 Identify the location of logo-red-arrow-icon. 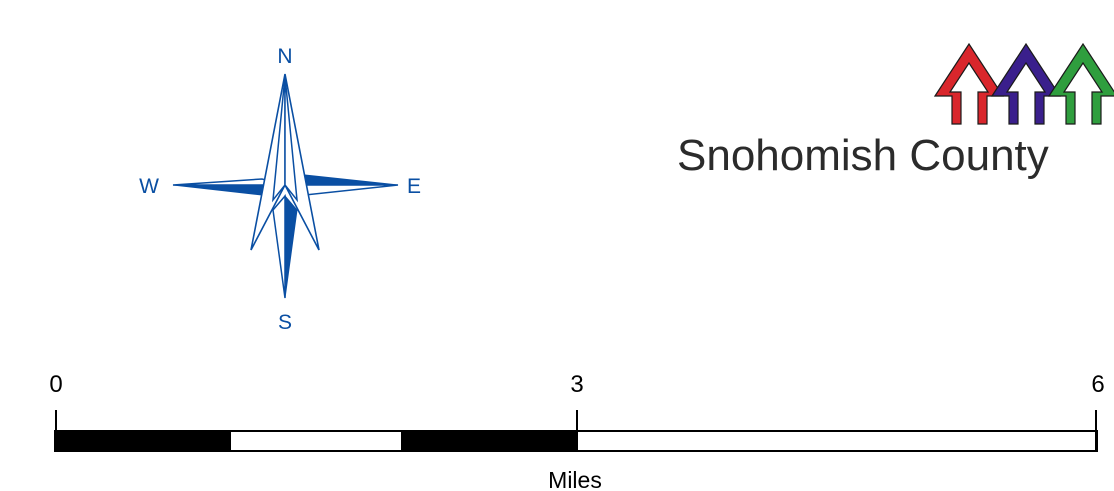
(969, 83).